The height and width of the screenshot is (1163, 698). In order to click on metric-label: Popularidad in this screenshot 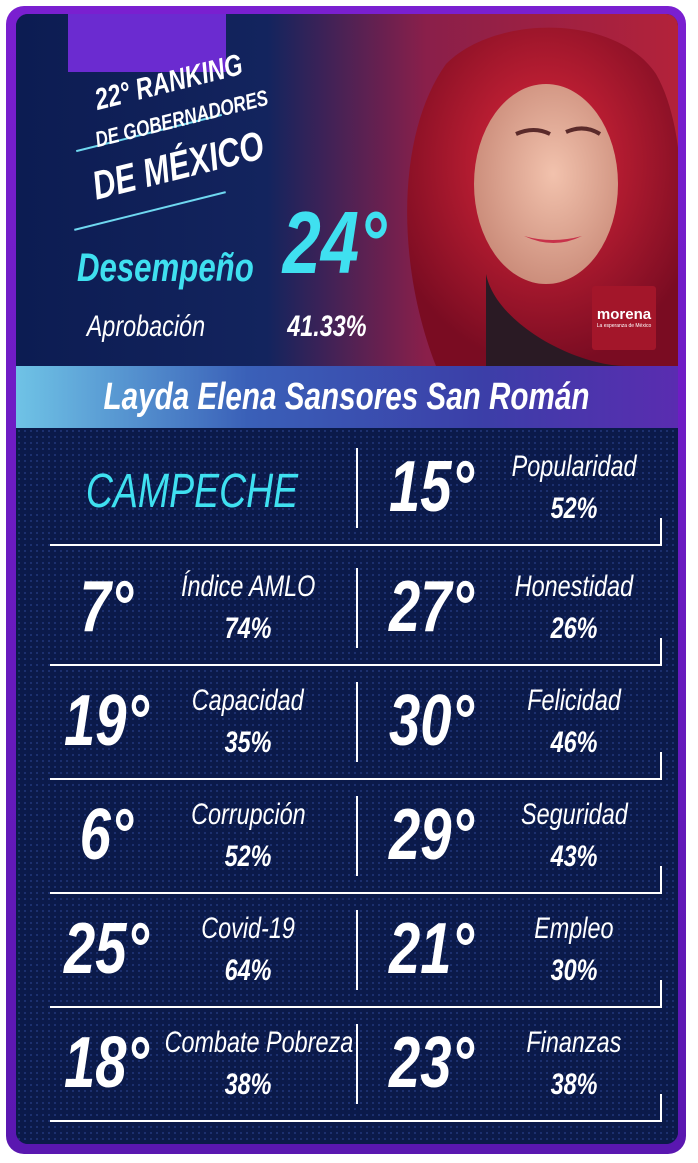, I will do `click(571, 467)`.